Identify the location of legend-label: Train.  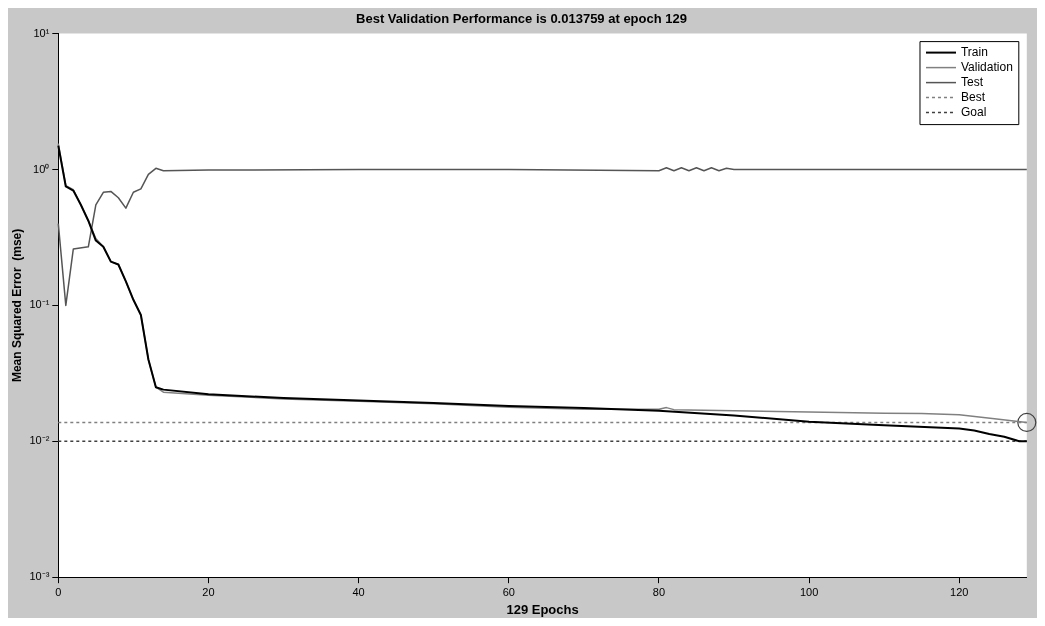
(974, 51).